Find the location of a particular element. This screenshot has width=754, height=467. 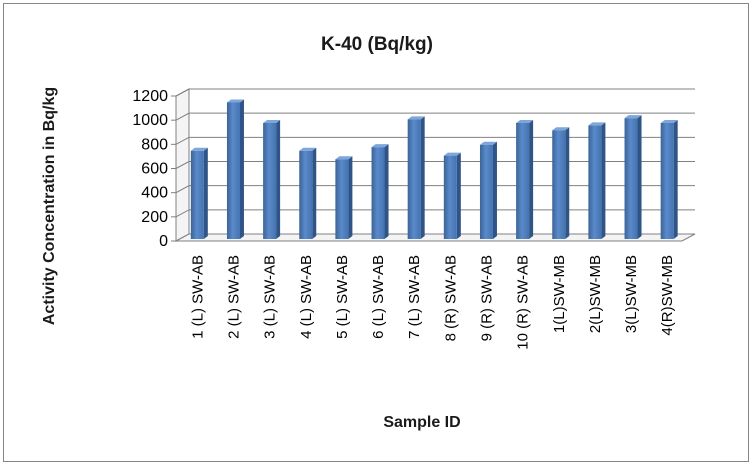

y-axis-ticks: 0 200 400 600 800 1000 1200 is located at coordinates (154, 169).